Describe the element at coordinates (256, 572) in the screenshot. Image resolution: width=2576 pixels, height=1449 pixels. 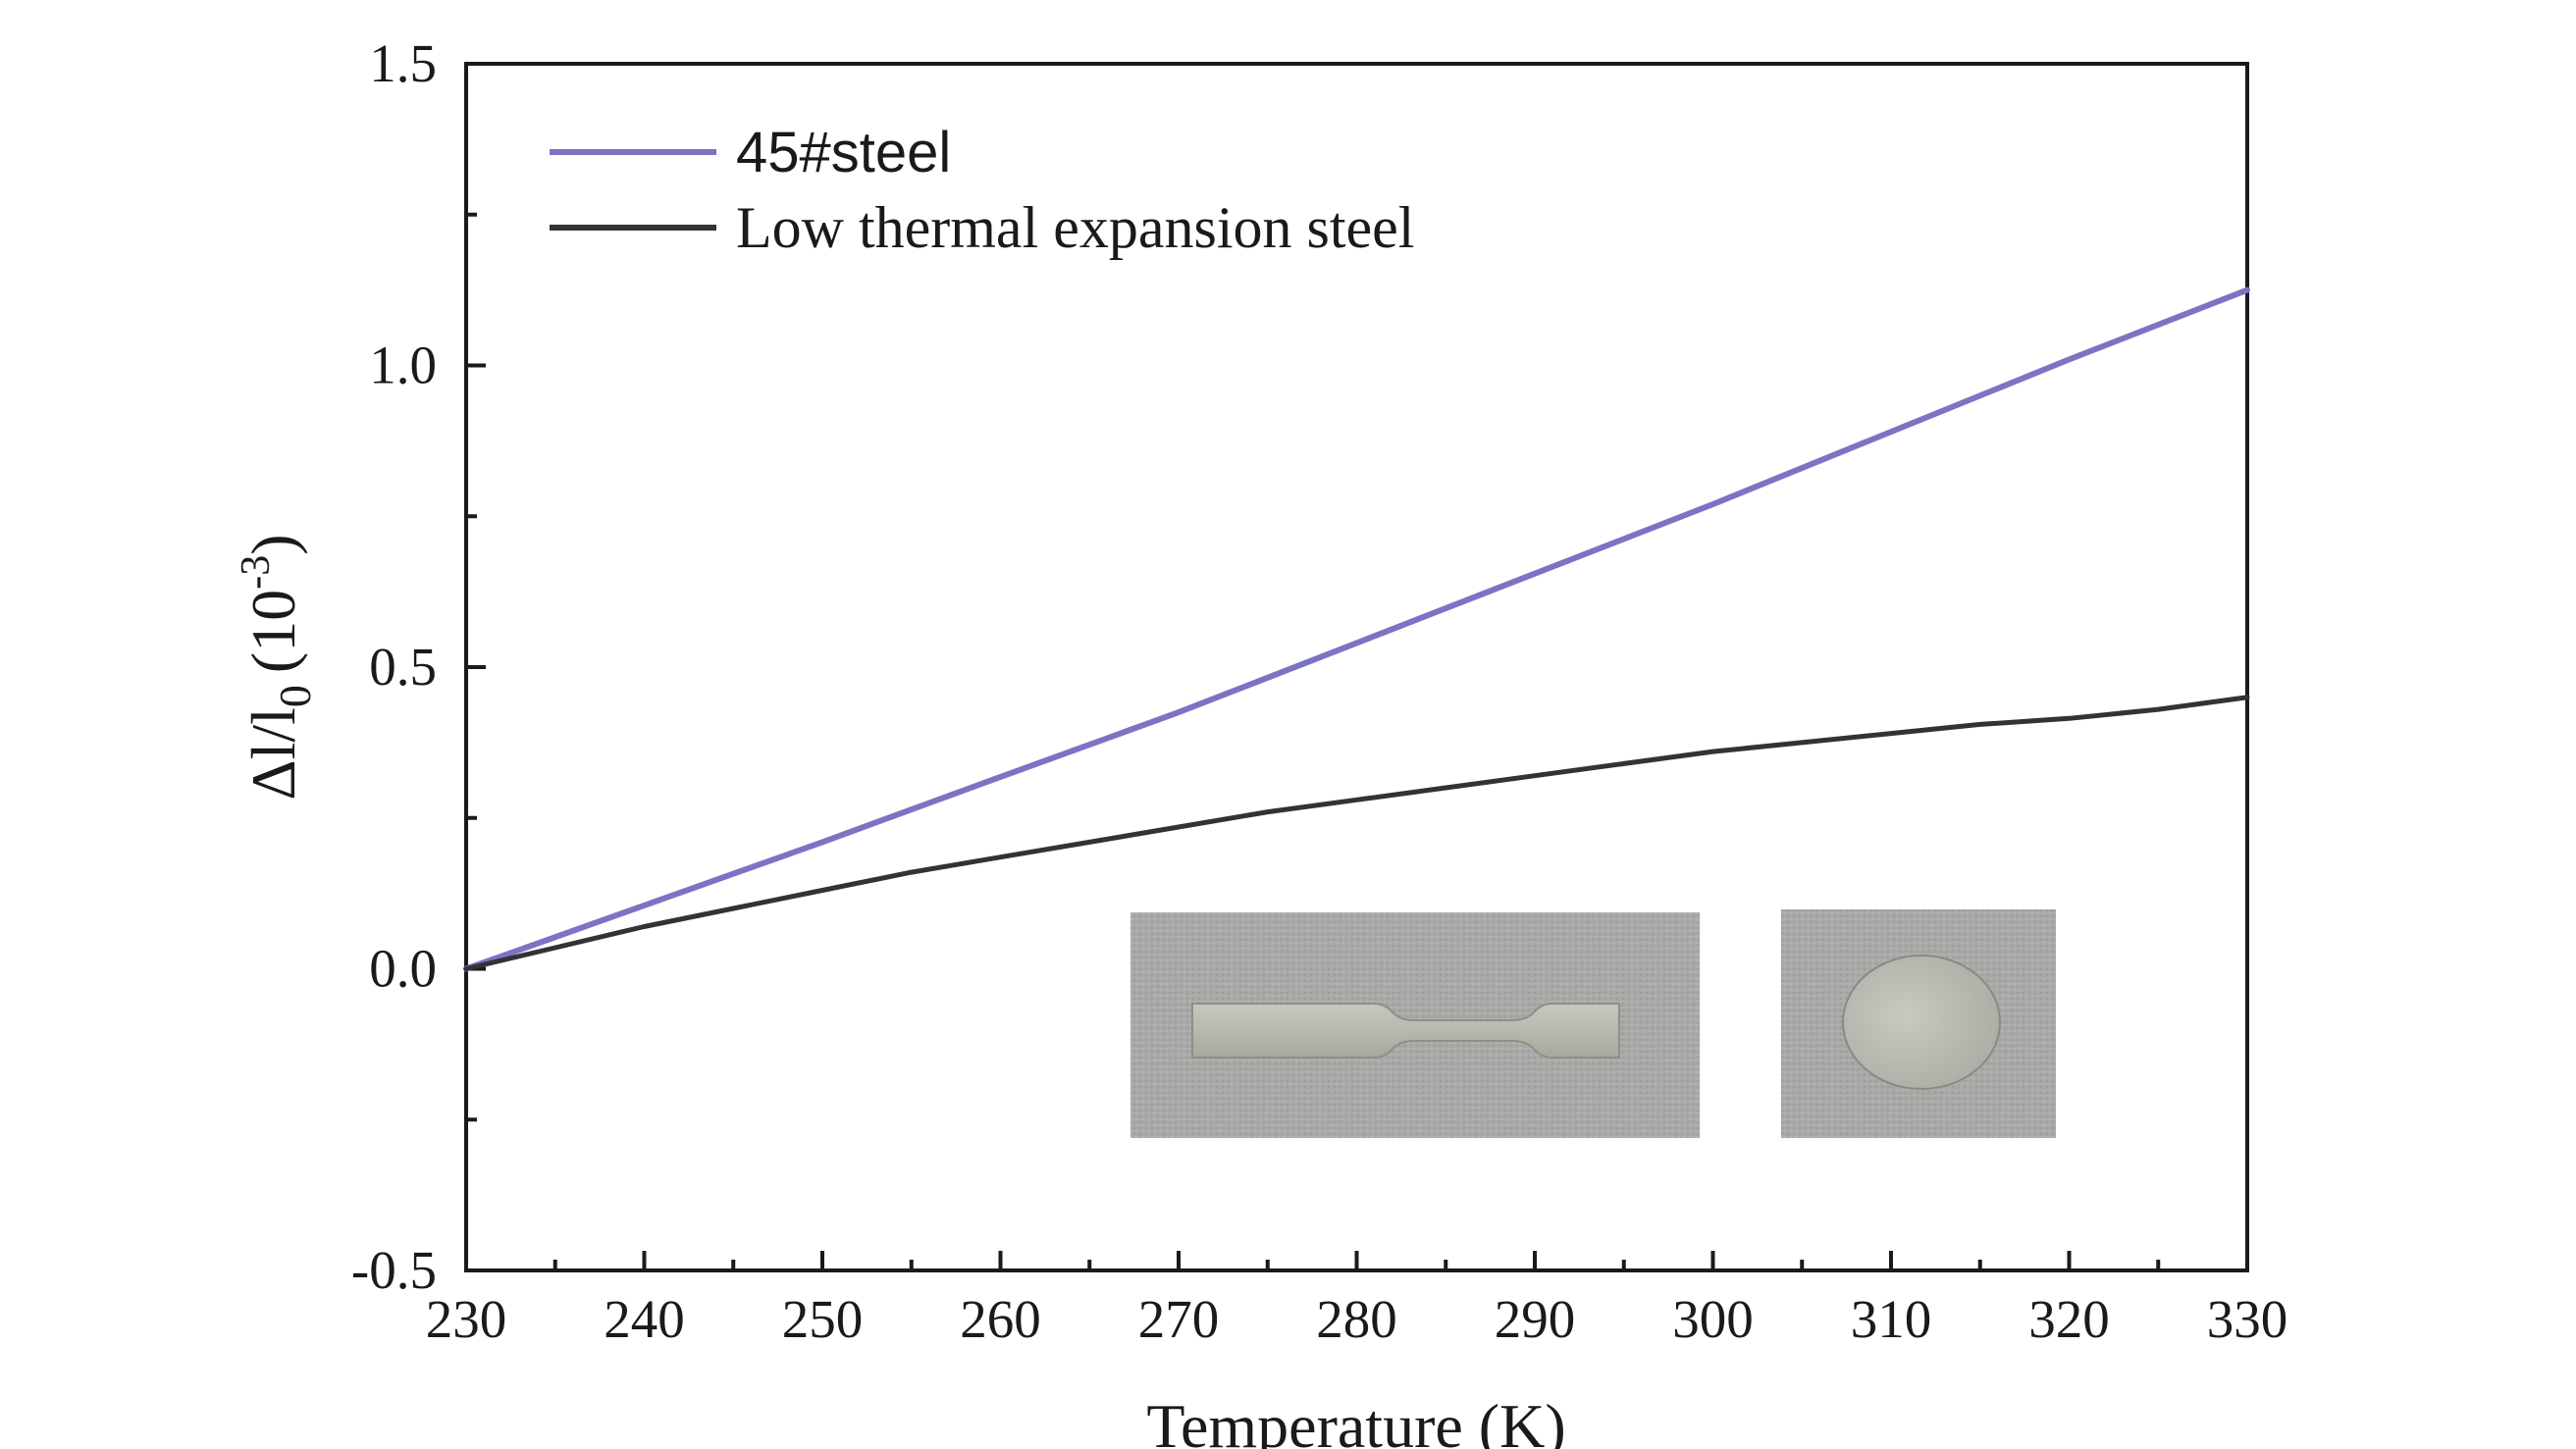
I see `y-axis-title-superscript: -3` at that location.